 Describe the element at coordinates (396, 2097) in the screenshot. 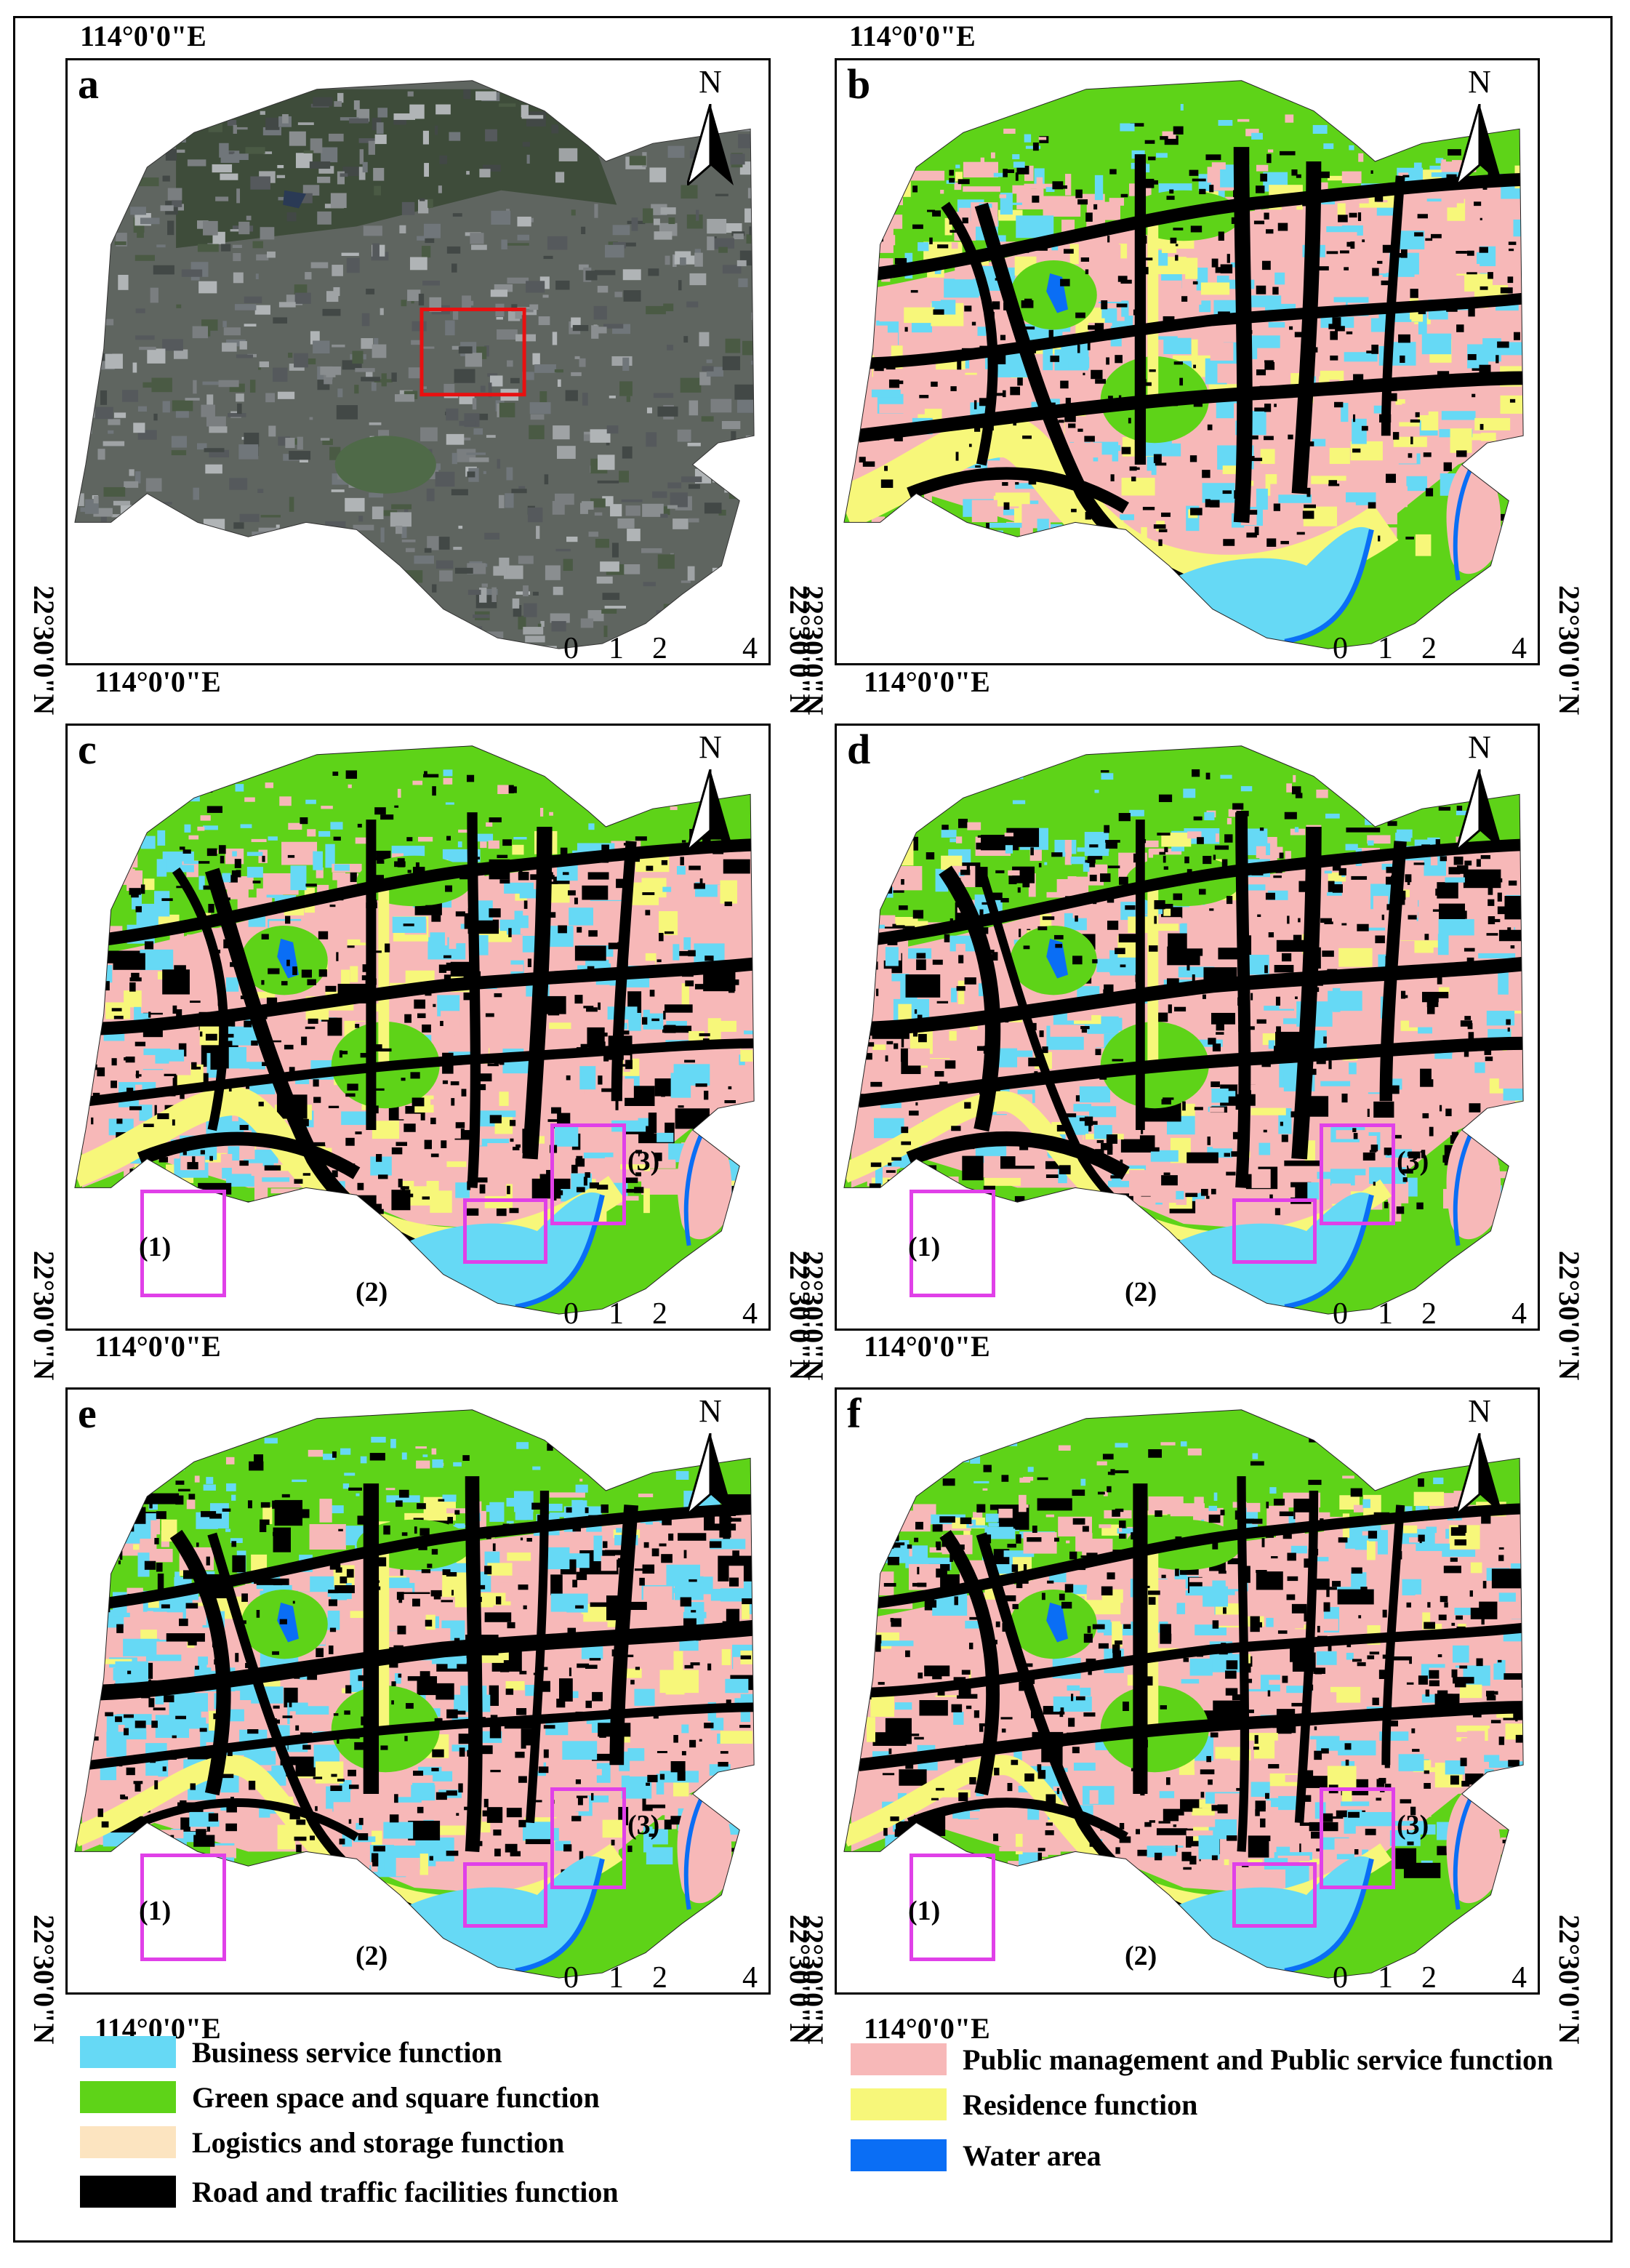

I see `legend-label-green-space: Green space and square function` at that location.